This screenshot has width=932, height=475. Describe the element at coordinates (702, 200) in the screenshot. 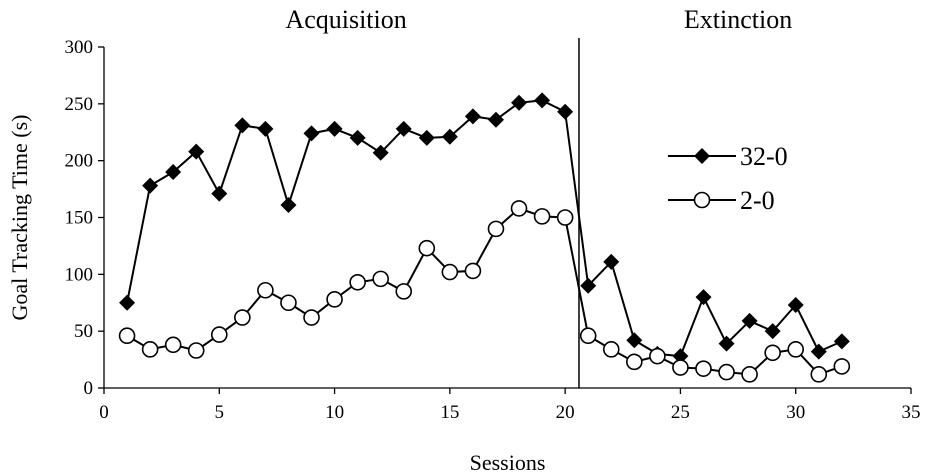

I see `legend-marker-circle` at that location.